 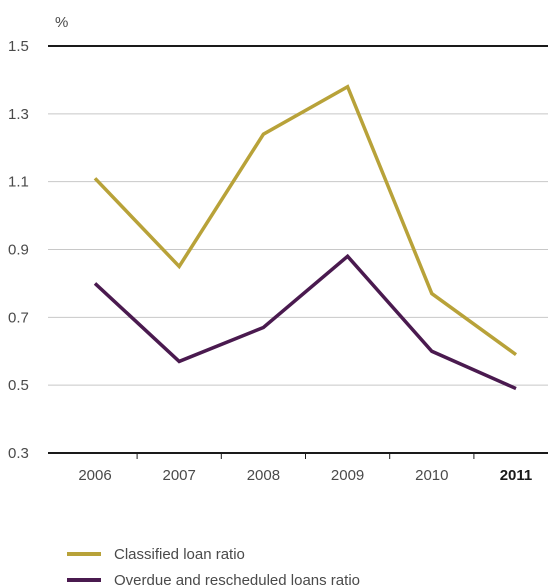 What do you see at coordinates (179, 475) in the screenshot?
I see `x-tick-label: 2007` at bounding box center [179, 475].